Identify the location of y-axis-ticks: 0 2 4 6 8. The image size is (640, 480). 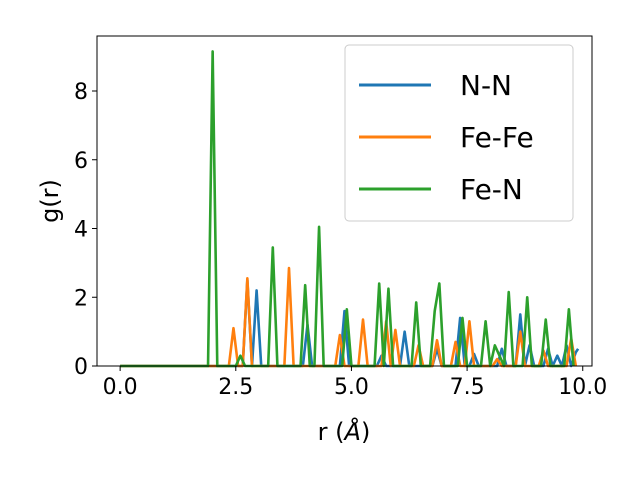
(85, 230).